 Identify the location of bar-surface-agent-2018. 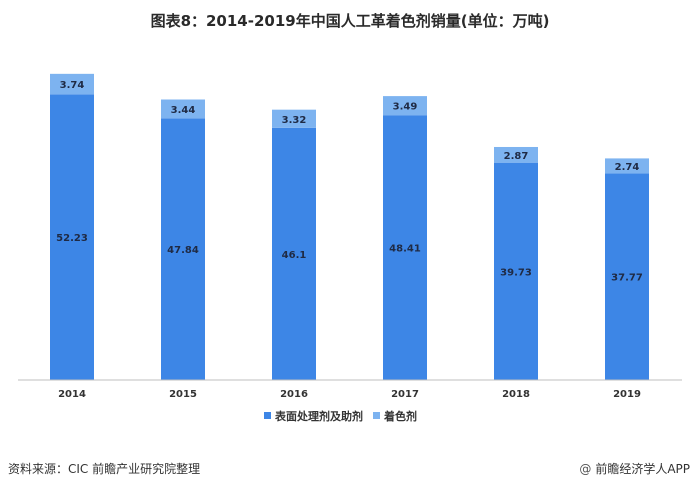
(516, 271).